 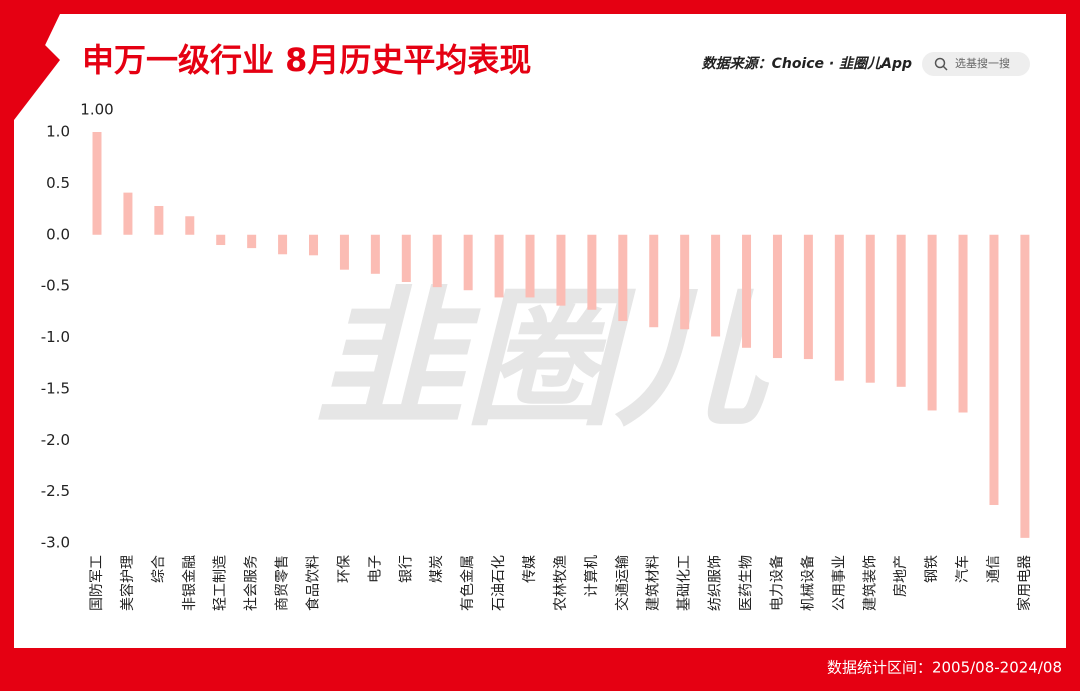 What do you see at coordinates (592, 576) in the screenshot?
I see `x-tick-label: 计算机` at bounding box center [592, 576].